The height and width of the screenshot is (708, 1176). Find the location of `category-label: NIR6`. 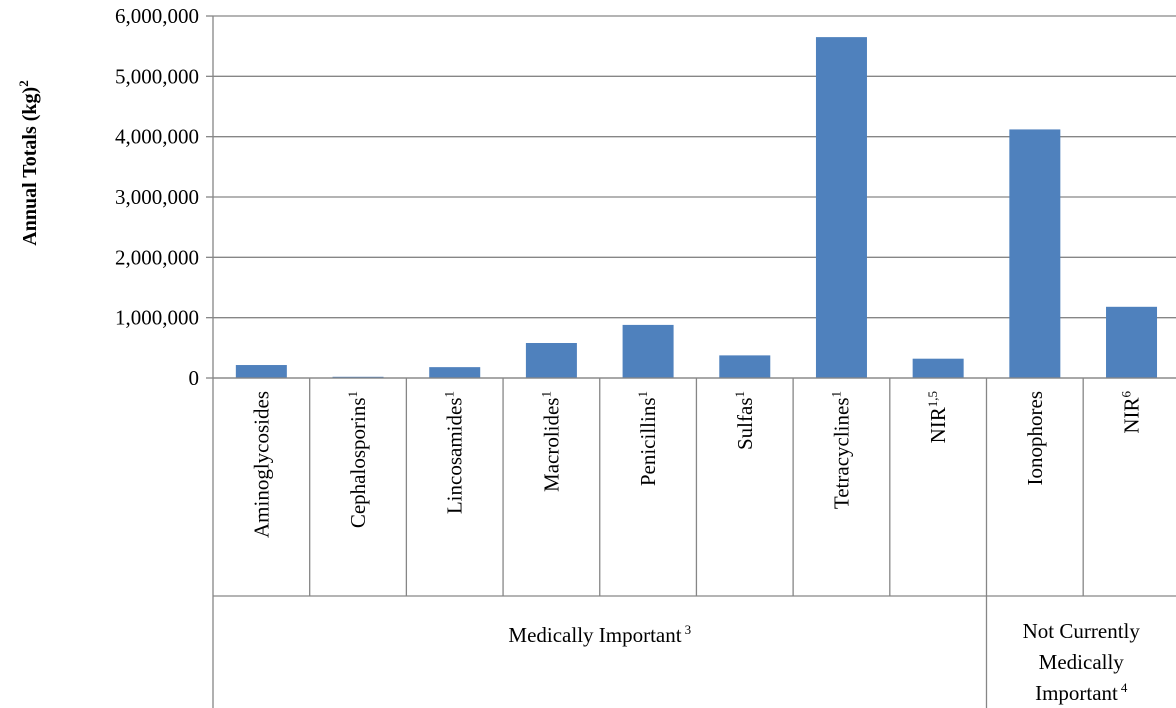

category-label: NIR6 is located at coordinates (1131, 412).